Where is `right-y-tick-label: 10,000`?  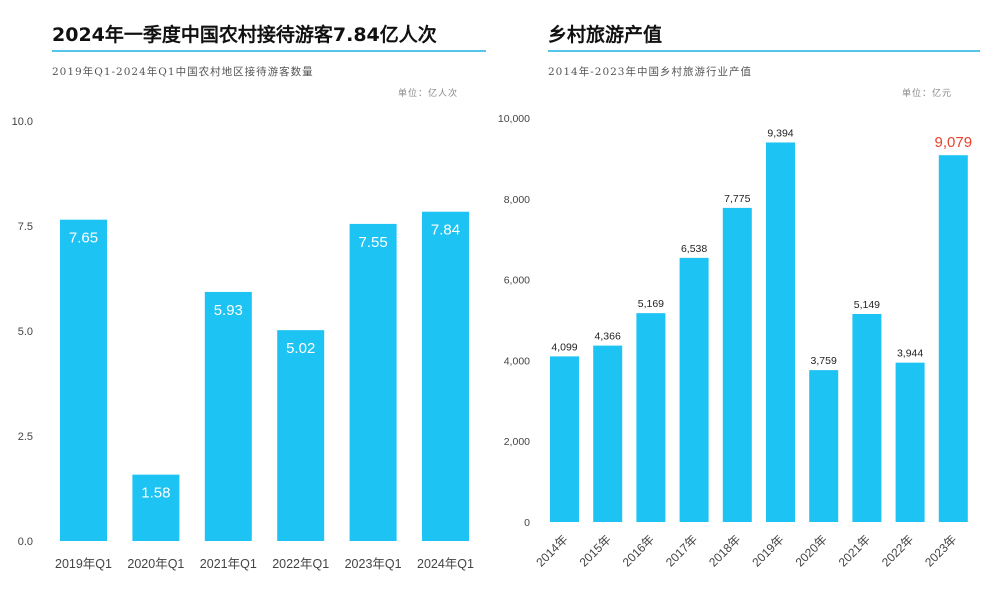
right-y-tick-label: 10,000 is located at coordinates (514, 119).